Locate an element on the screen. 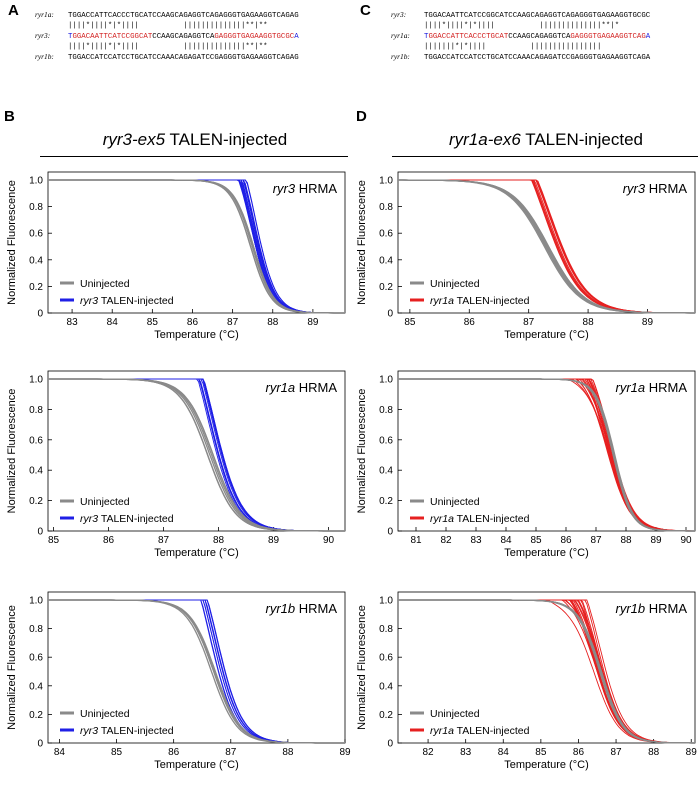 The image size is (700, 800). alignment-sequence-segment: GGACAATTCATCCGGCAT is located at coordinates (112, 37).